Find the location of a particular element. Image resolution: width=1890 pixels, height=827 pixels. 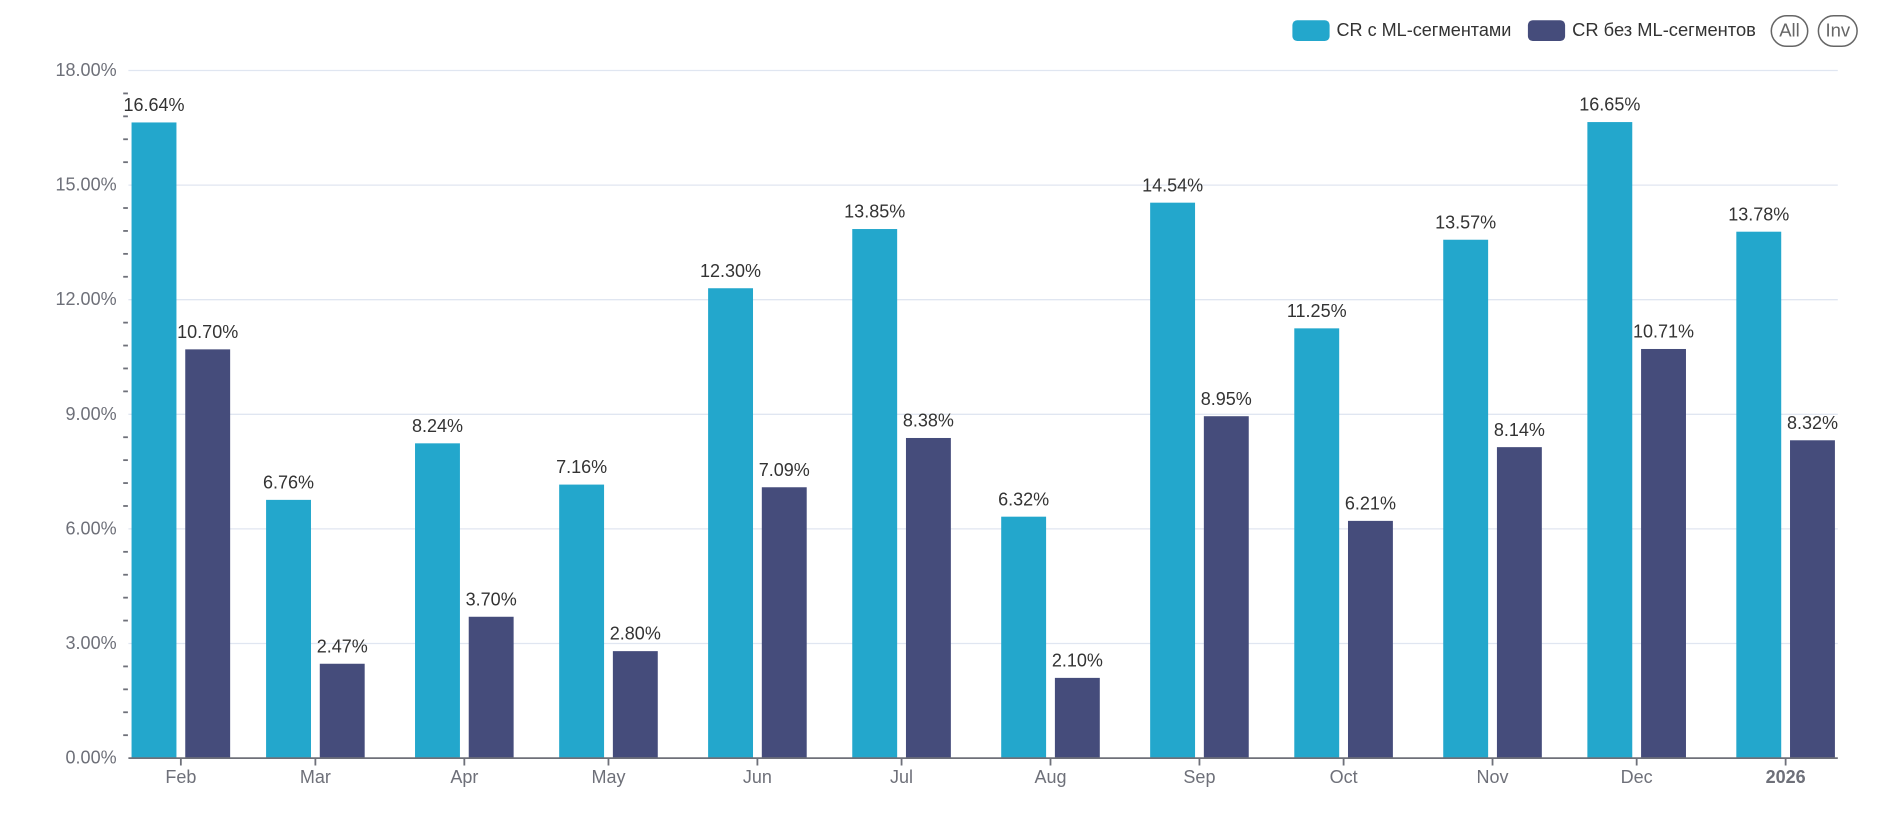

svg-text: 12.00% is located at coordinates (86, 299).